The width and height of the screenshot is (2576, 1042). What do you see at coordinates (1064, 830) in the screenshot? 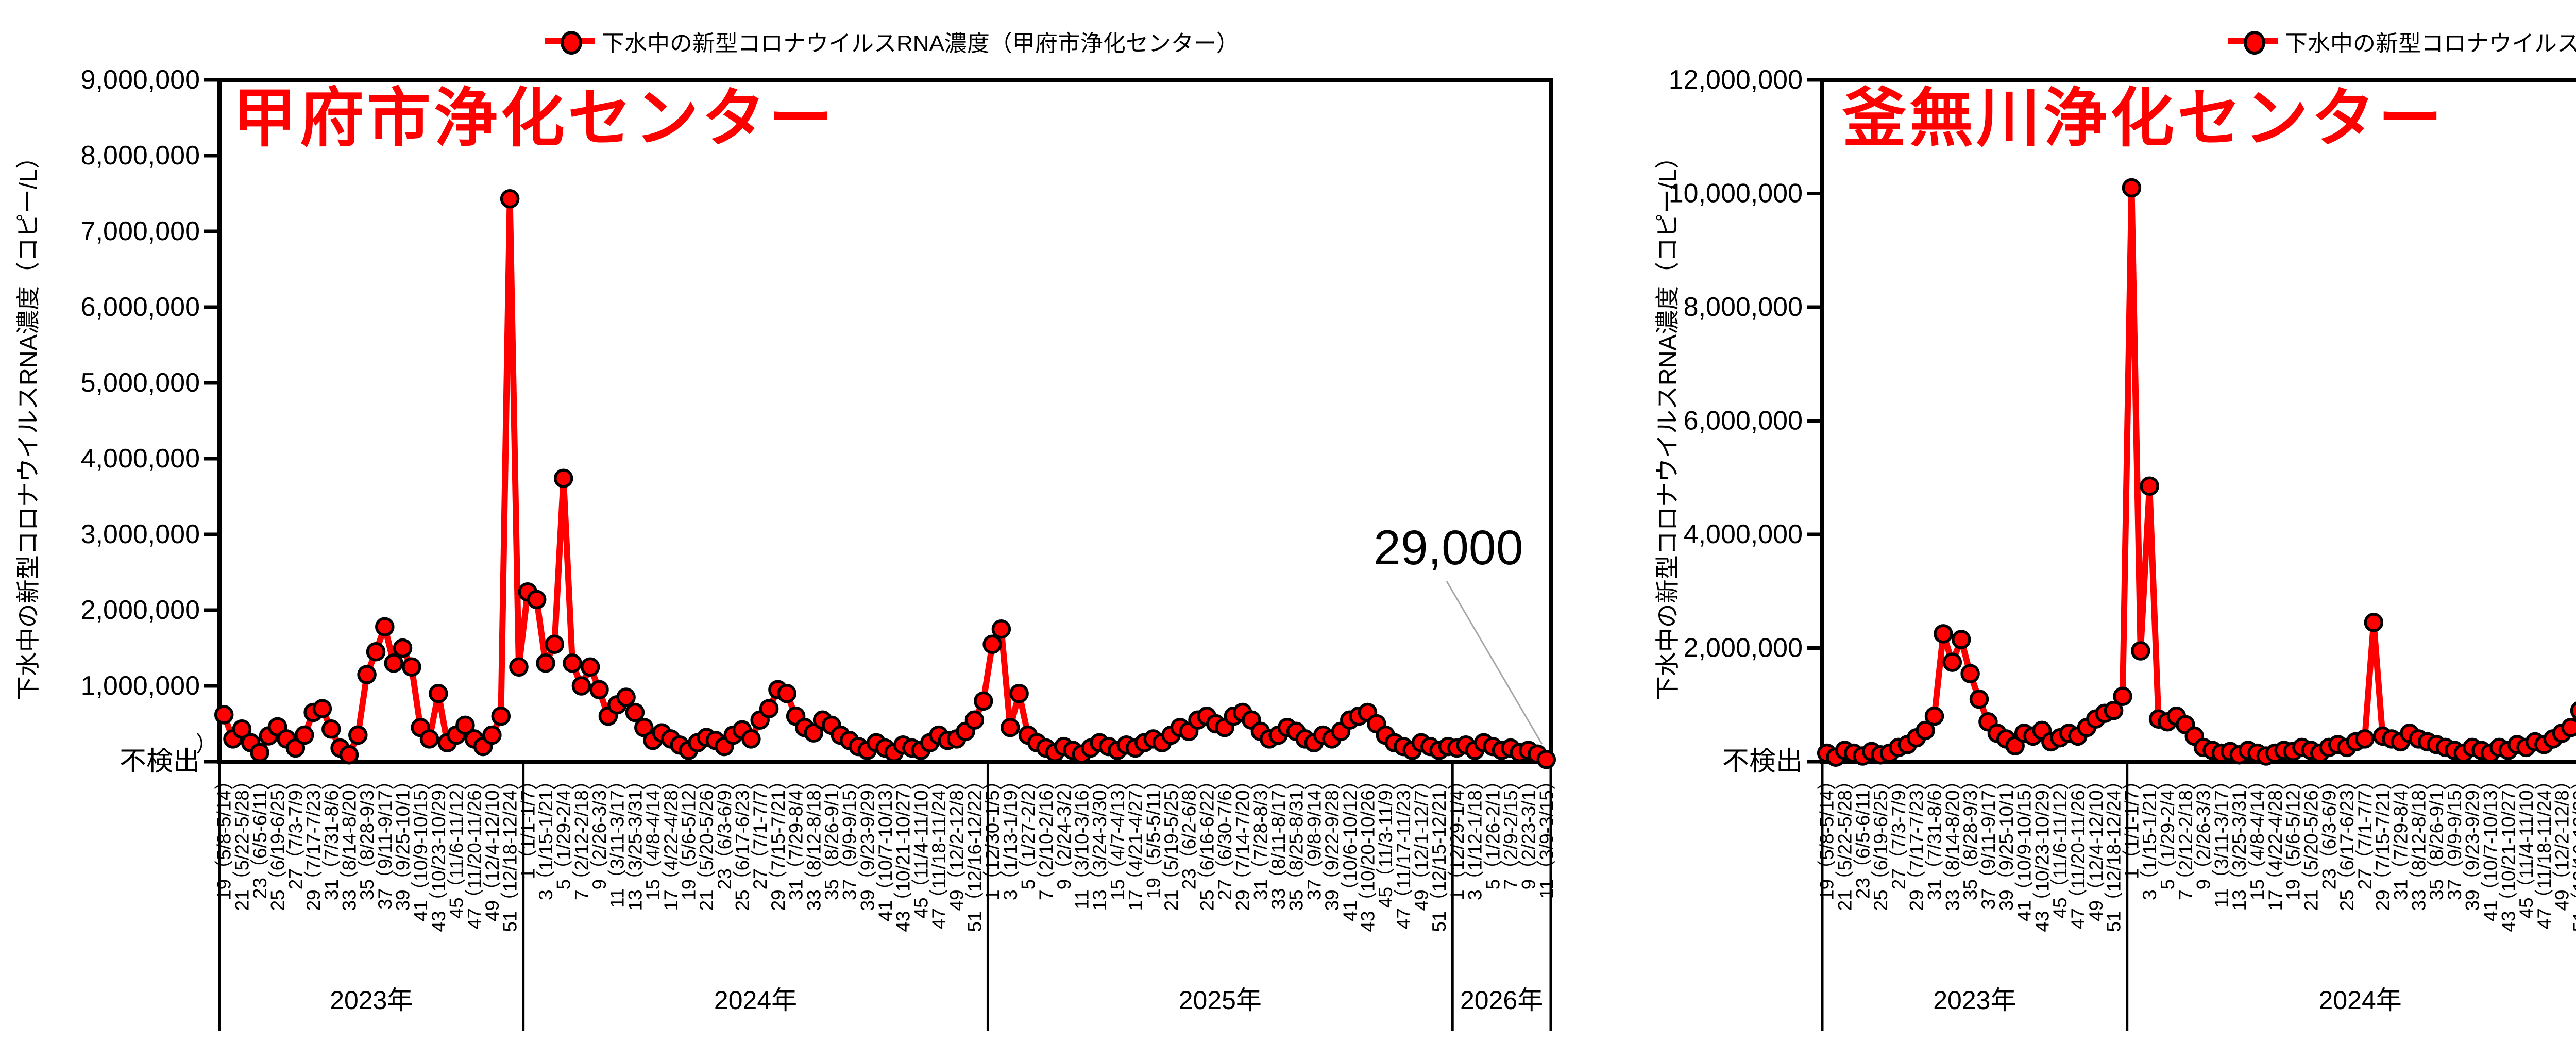
I see `x-tick-label: 9（2/24-3/2）` at bounding box center [1064, 830].